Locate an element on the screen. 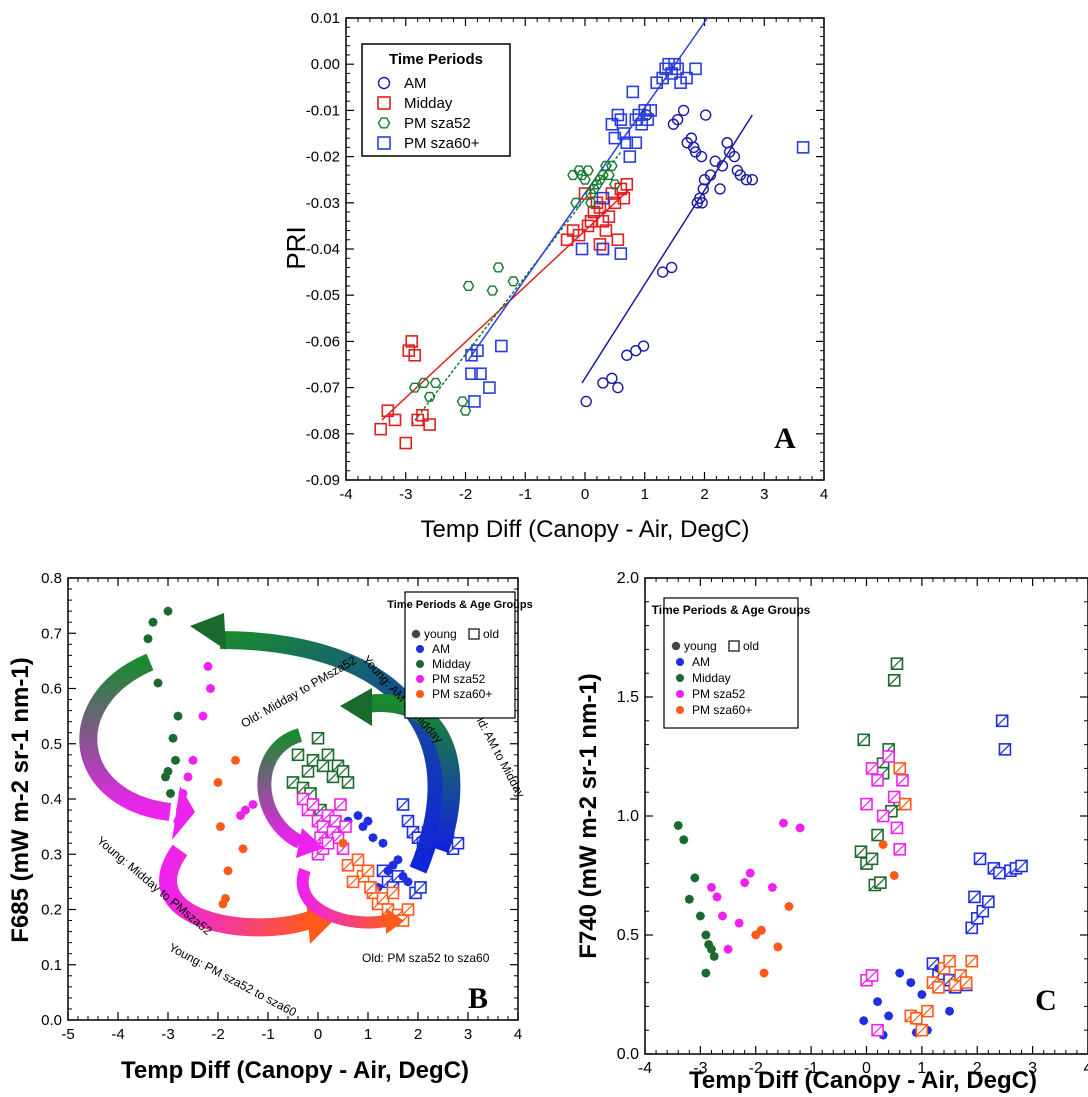 The width and height of the screenshot is (1088, 1097). legend-age-old: old is located at coordinates (751, 646).